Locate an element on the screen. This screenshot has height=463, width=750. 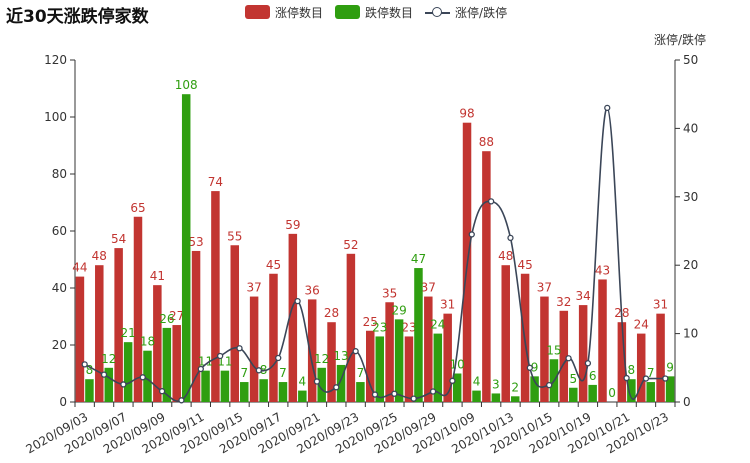
bar-label-limit-up: 43 is located at coordinates (602, 270).